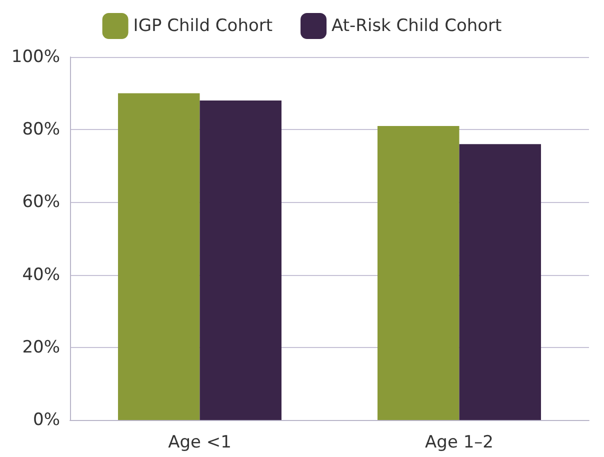  Describe the element at coordinates (200, 442) in the screenshot. I see `x-tick-label: Age <1` at that location.